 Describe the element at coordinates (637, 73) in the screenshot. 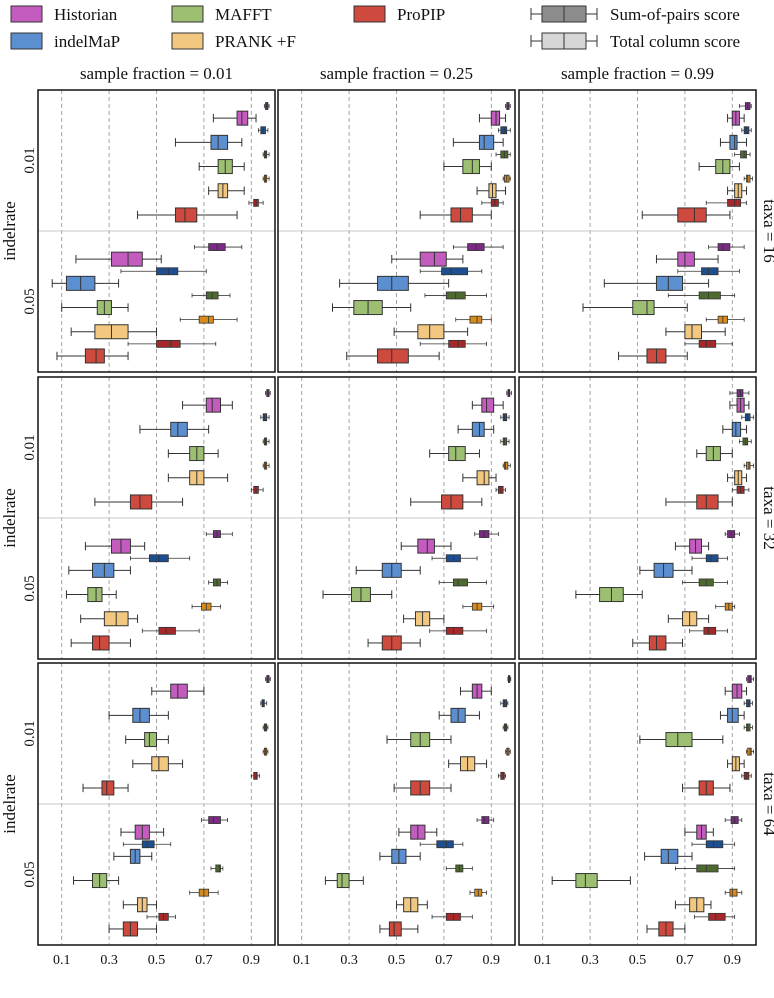

I see `column-title-2: sample fraction = 0.99` at that location.